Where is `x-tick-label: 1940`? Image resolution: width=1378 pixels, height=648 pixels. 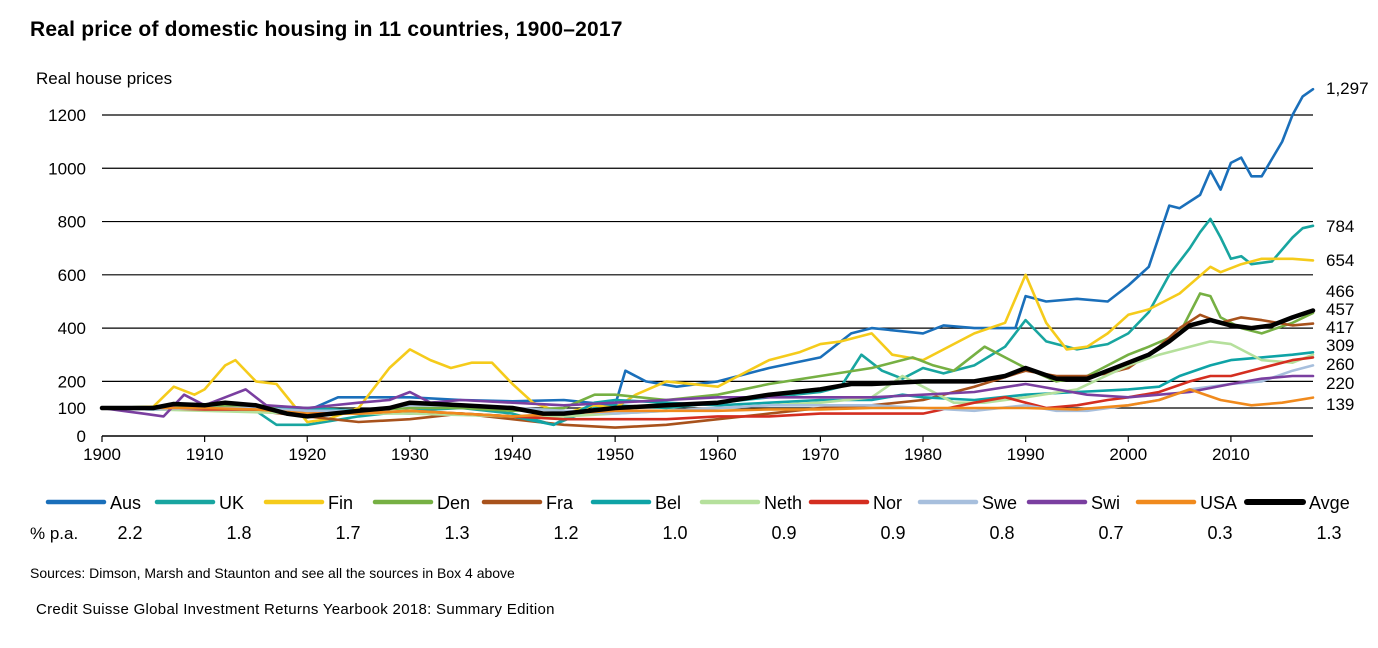 x-tick-label: 1940 is located at coordinates (513, 454).